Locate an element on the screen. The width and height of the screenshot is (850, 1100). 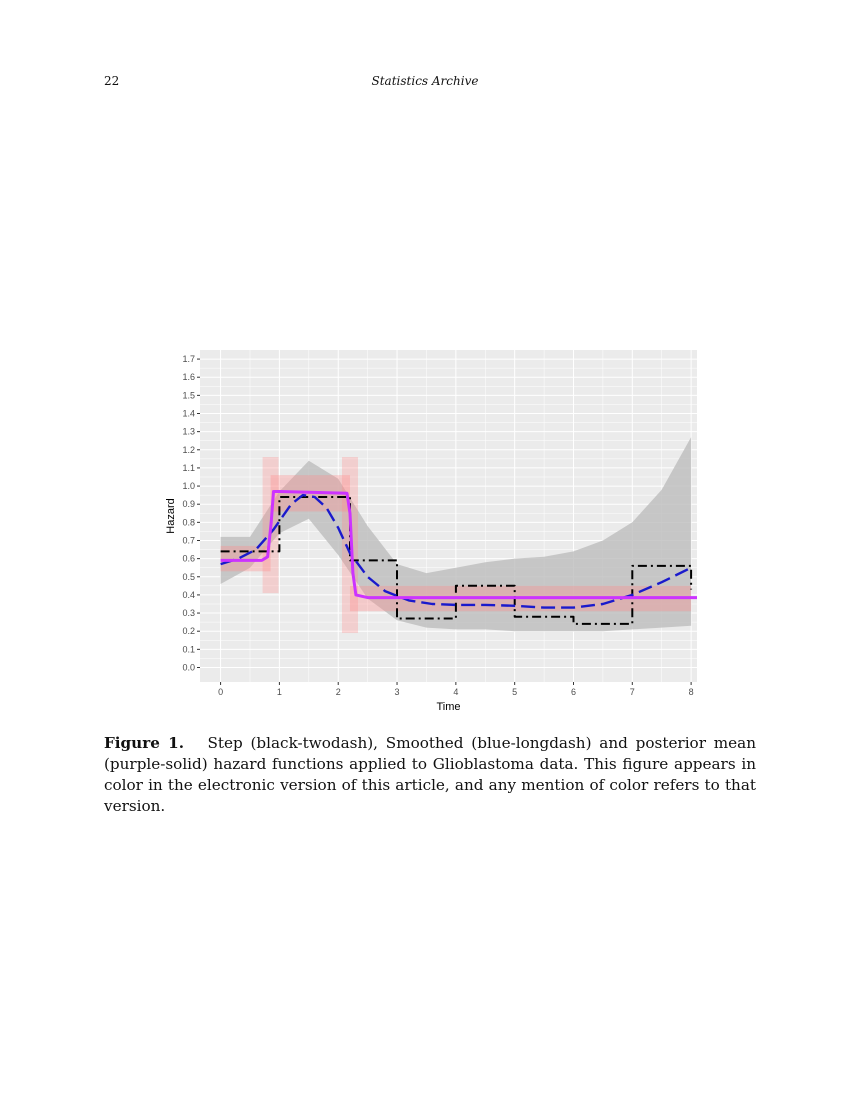
y-axis-title: Hazard is located at coordinates (171, 515).